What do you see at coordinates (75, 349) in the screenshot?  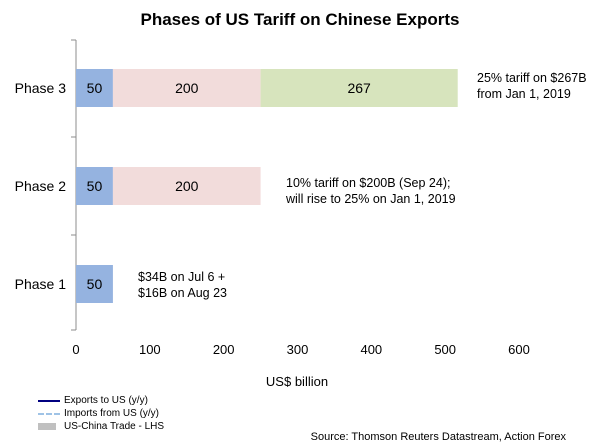 I see `x-tick-label: 0` at bounding box center [75, 349].